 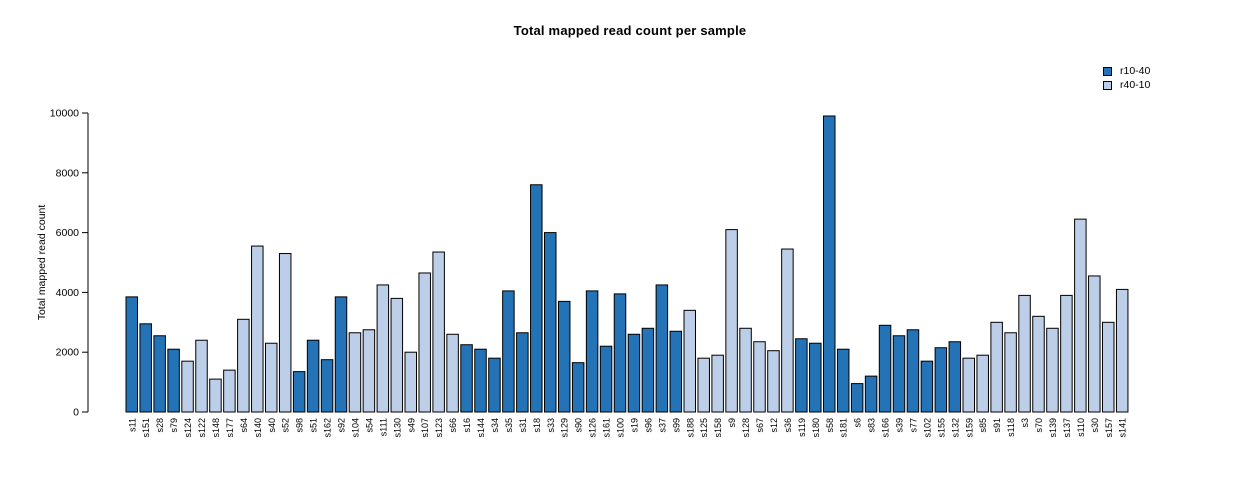 I want to click on x-label-s90: s90, so click(x=579, y=425).